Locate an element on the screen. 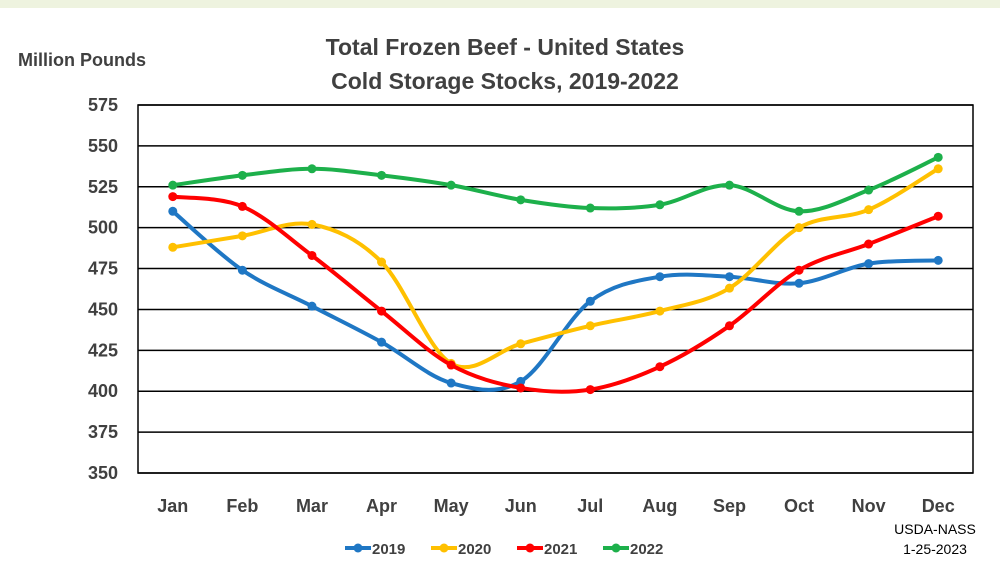 The width and height of the screenshot is (1000, 565). x-tick-label: Apr is located at coordinates (381, 506).